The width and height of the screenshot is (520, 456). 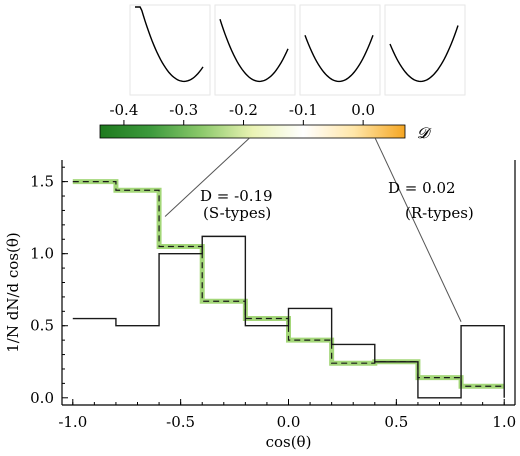 I want to click on colorbar-tick-label: -0.2, so click(x=243, y=110).